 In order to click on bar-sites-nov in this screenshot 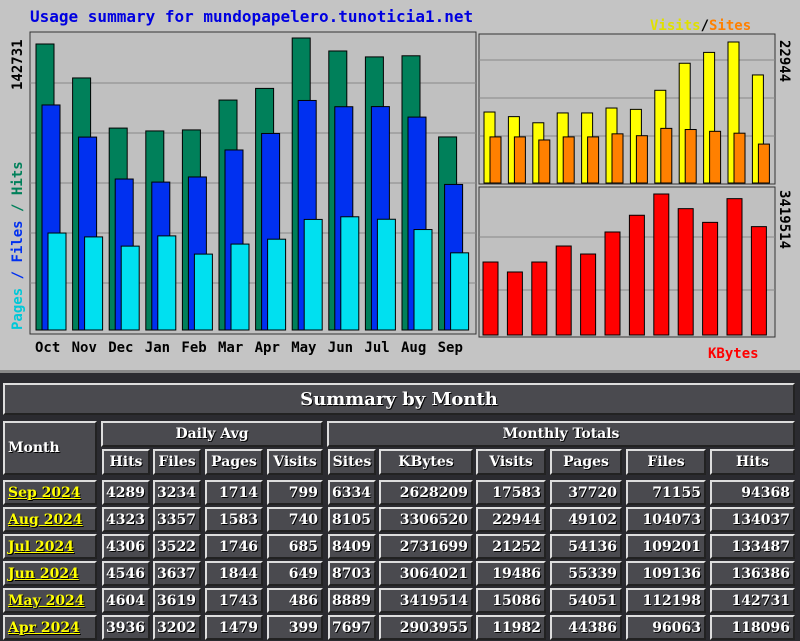, I will do `click(519, 160)`.